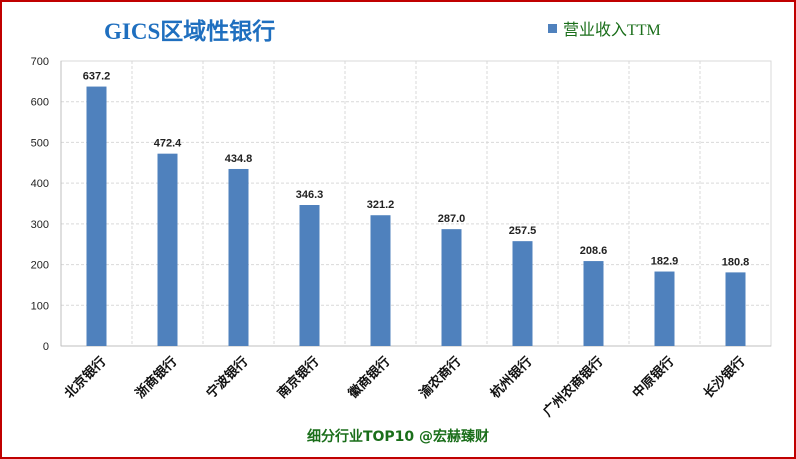 This screenshot has width=796, height=459. I want to click on bar-value-label: 257.5, so click(523, 231).